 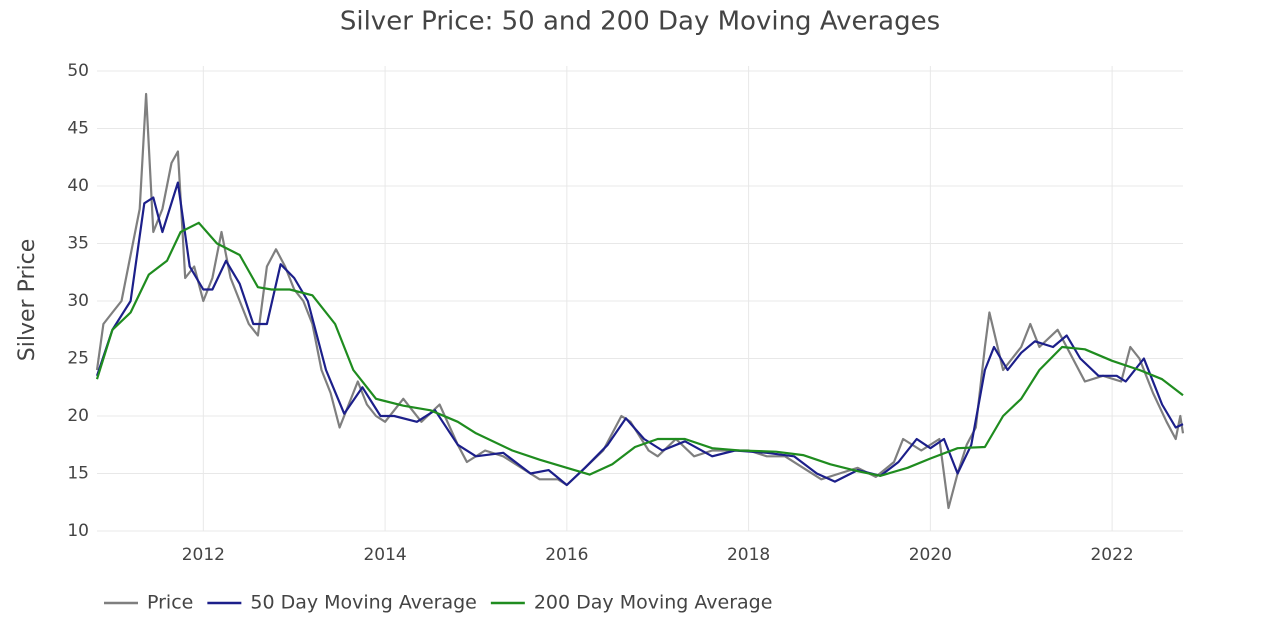 What do you see at coordinates (203, 555) in the screenshot?
I see `x-tick-label: 2012` at bounding box center [203, 555].